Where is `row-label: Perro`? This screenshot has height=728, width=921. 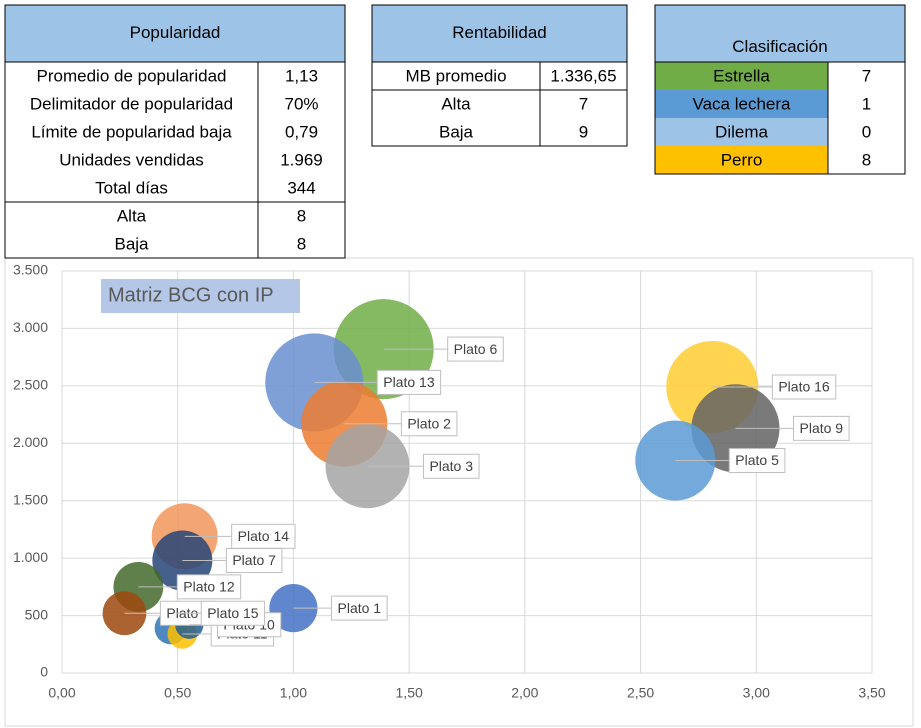 row-label: Perro is located at coordinates (742, 159).